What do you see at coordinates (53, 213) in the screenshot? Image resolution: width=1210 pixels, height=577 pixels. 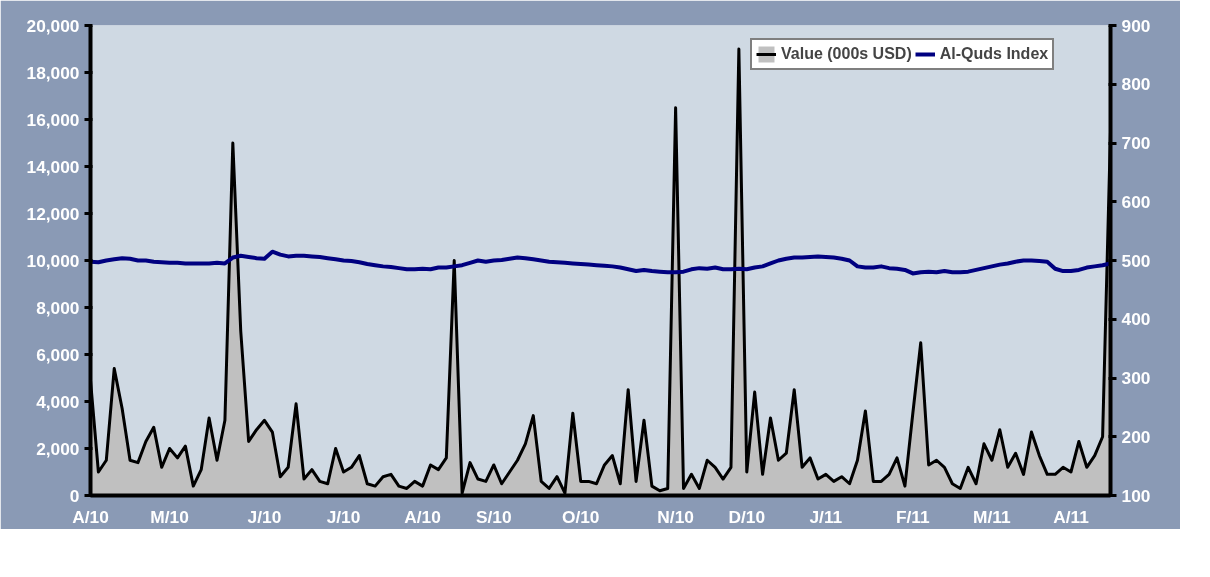 I see `y-tick-label: 12,000` at bounding box center [53, 213].